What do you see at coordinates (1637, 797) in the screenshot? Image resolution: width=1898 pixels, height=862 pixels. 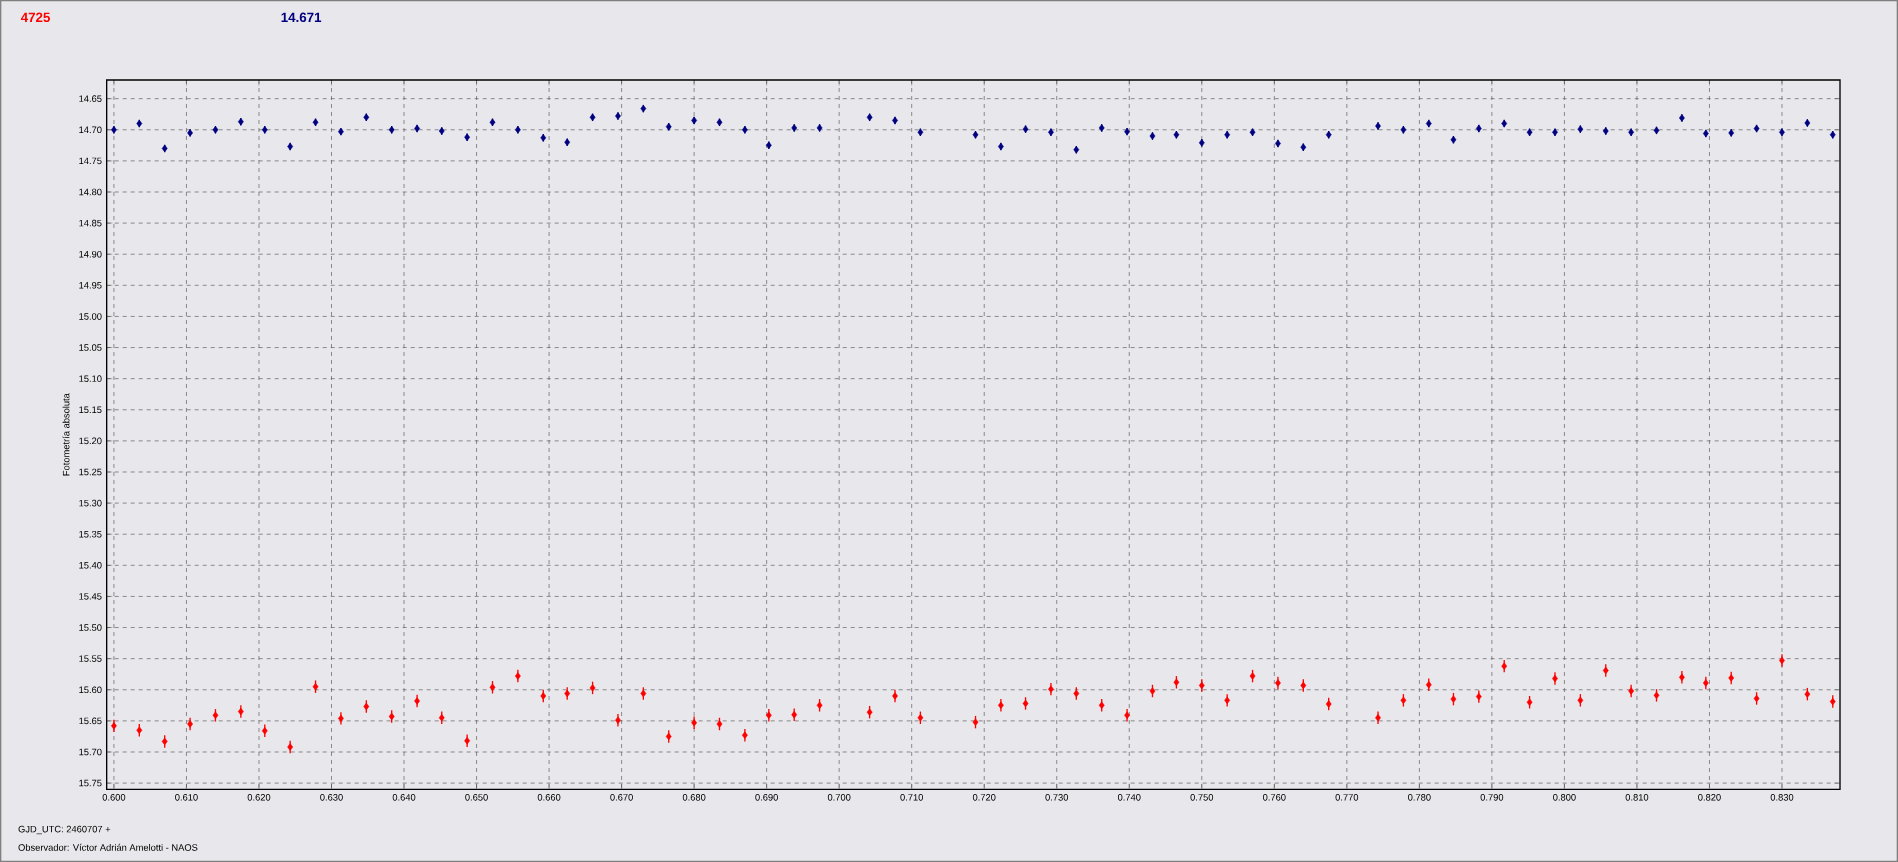 I see `x-tick-label: 0.810` at bounding box center [1637, 797].